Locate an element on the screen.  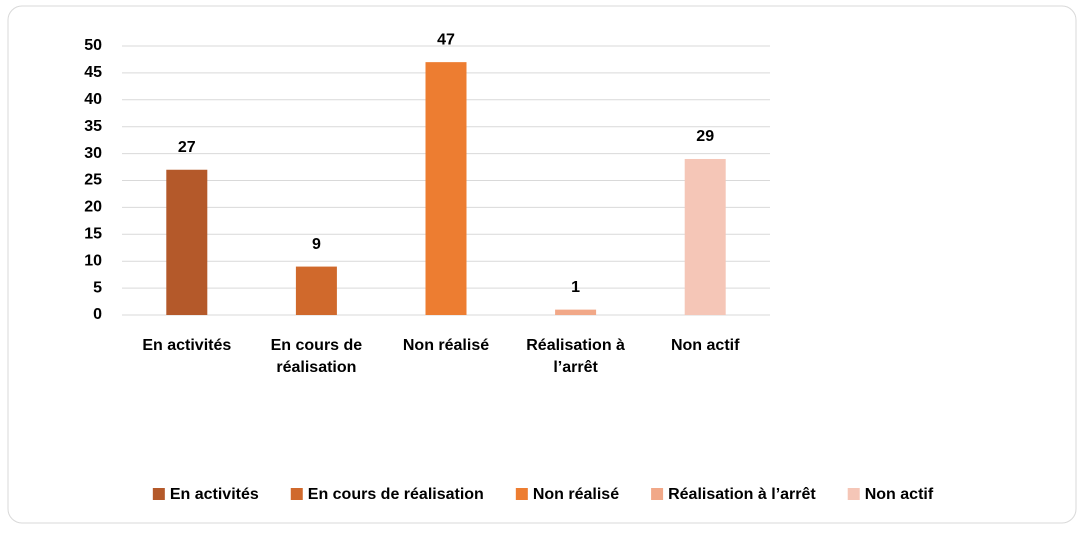
y-tick-label: 15 is located at coordinates (93, 234).